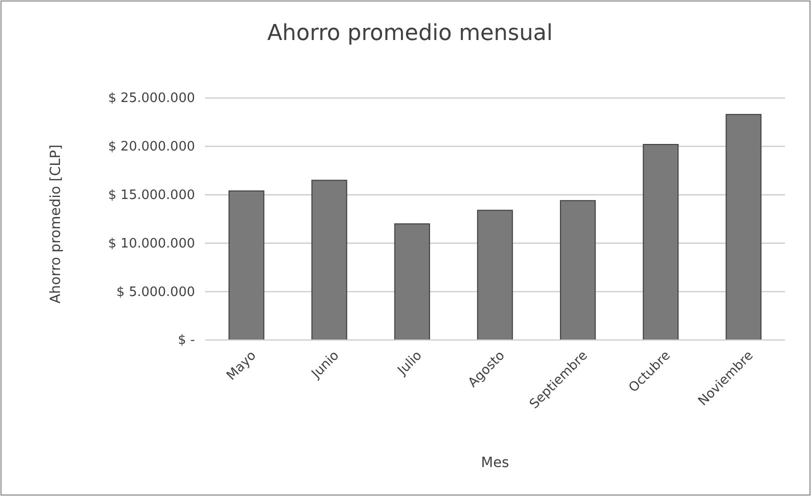 Image resolution: width=811 pixels, height=496 pixels. What do you see at coordinates (151, 195) in the screenshot?
I see `y-tick-label: $ 15.000.000` at bounding box center [151, 195].